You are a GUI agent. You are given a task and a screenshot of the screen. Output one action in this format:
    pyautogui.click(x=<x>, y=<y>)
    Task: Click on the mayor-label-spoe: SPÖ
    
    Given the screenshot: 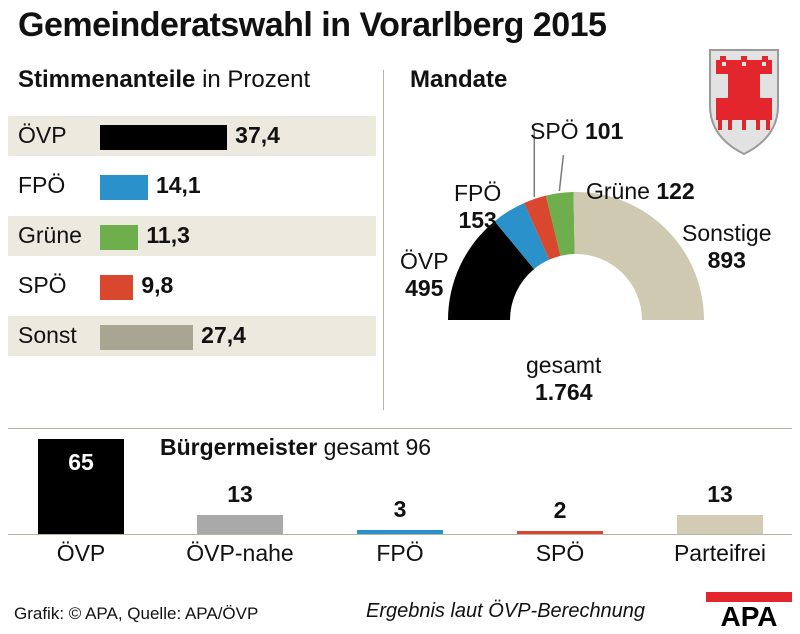 What is the action you would take?
    pyautogui.click(x=560, y=553)
    